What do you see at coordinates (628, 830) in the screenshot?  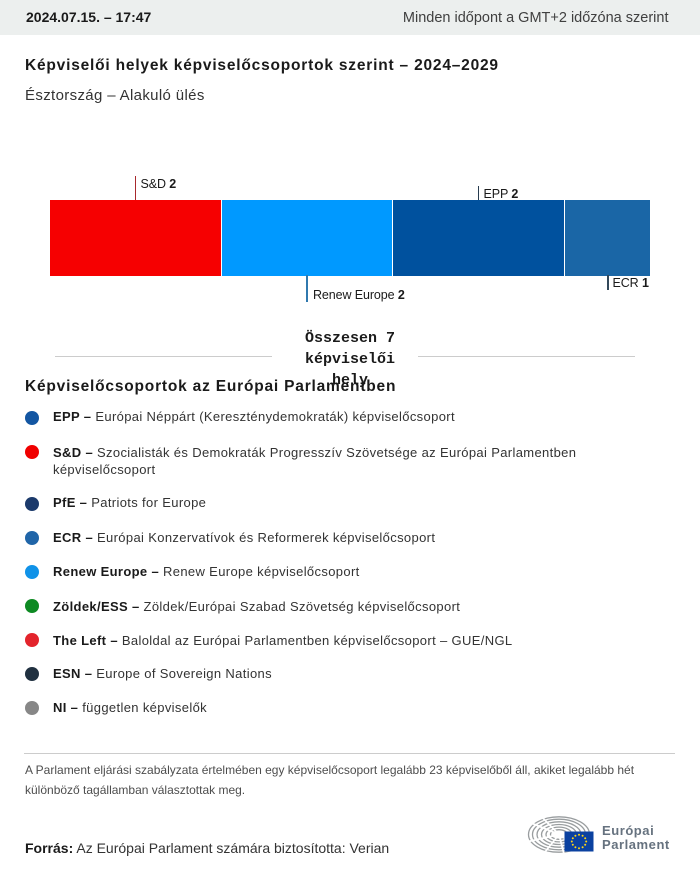 I see `svg-text: Európai` at bounding box center [628, 830].